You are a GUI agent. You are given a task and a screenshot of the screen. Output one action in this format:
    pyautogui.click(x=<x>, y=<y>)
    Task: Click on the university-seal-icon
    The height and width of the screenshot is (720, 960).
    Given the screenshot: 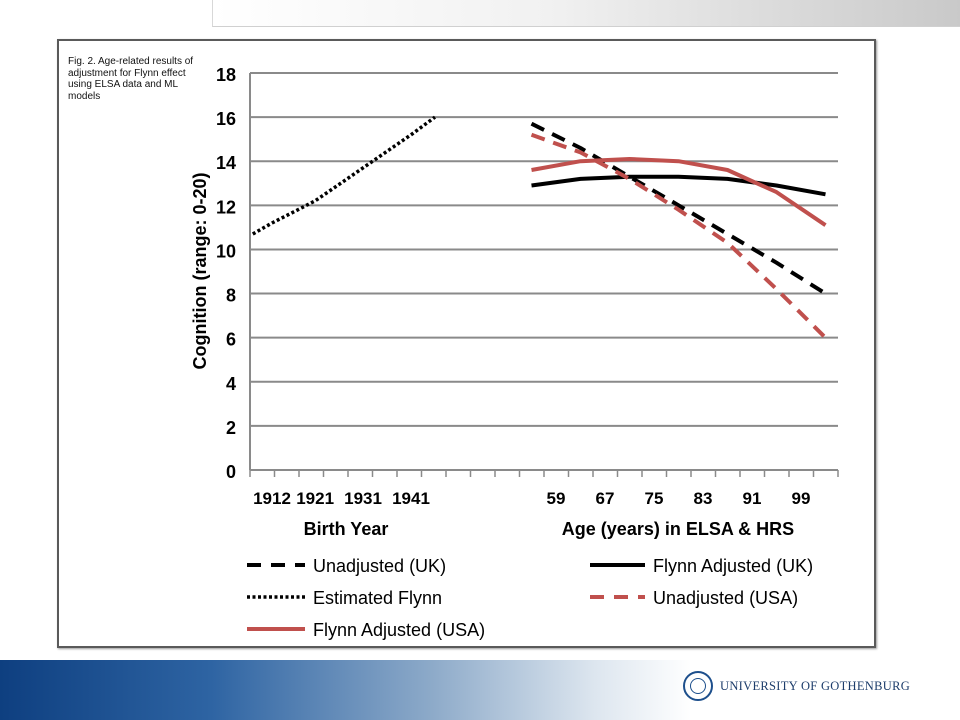 What is the action you would take?
    pyautogui.click(x=698, y=686)
    